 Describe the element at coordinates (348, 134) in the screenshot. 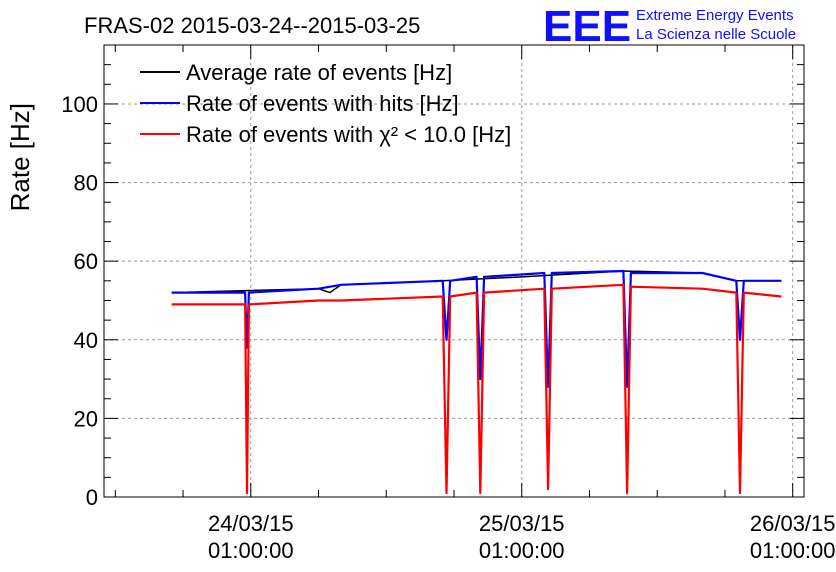

I see `legend-label-3: Rate of events with χ² < 10.0 [Hz]` at that location.